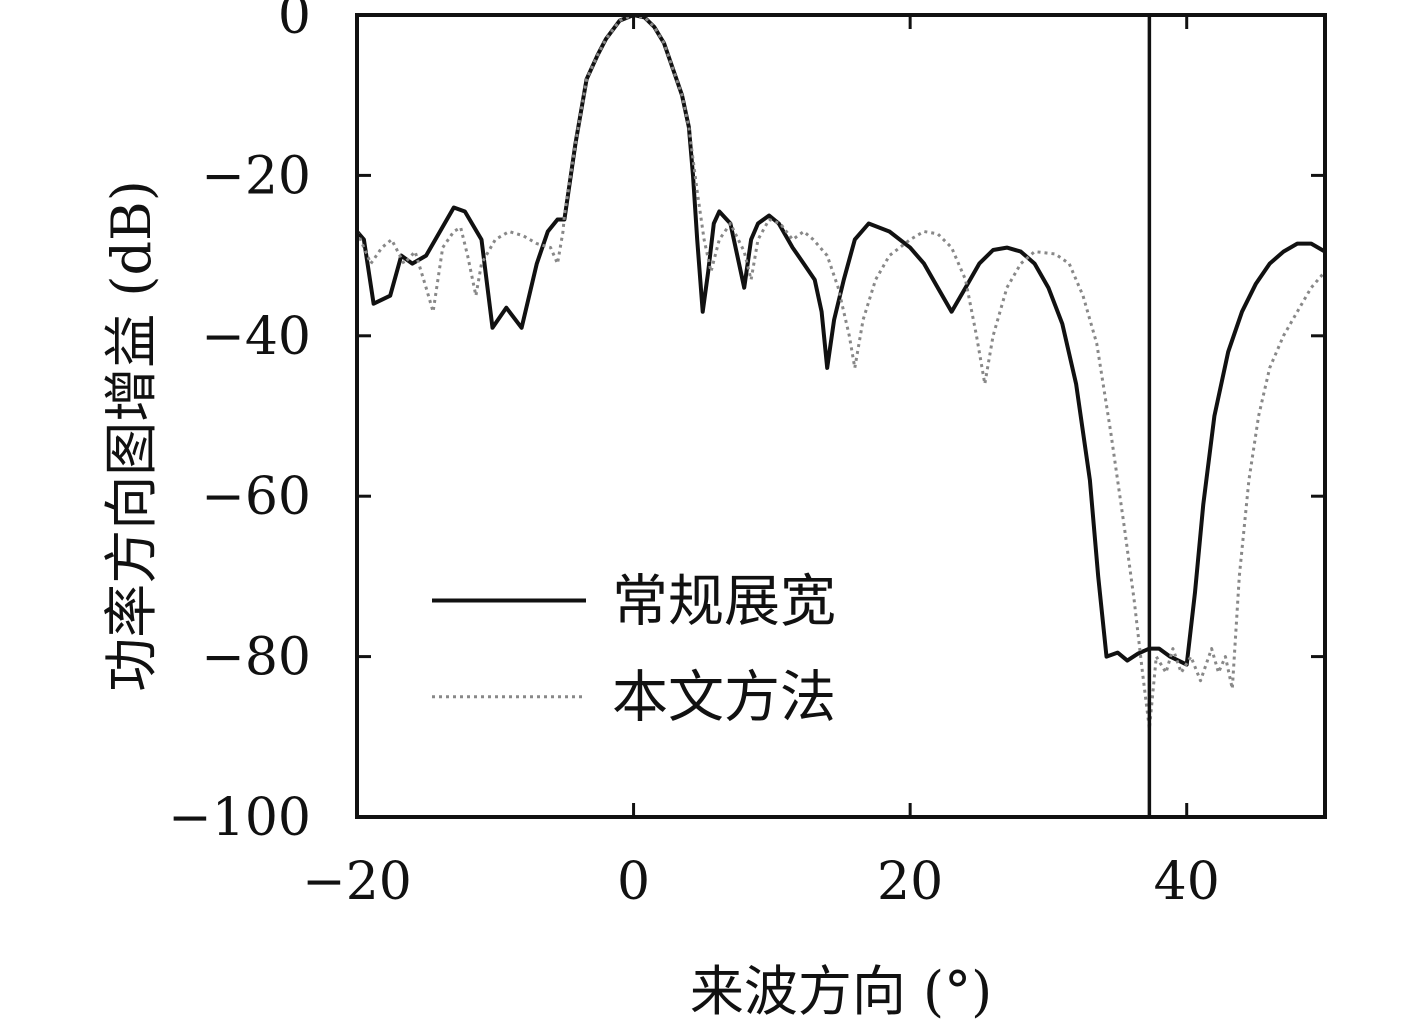 The width and height of the screenshot is (1417, 1035). I want to click on x-tick-label: 0, so click(633, 882).